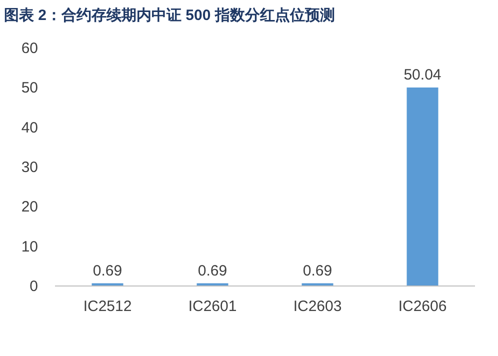 Image resolution: width=498 pixels, height=356 pixels. What do you see at coordinates (29, 167) in the screenshot?
I see `y-tick-label: 30` at bounding box center [29, 167].